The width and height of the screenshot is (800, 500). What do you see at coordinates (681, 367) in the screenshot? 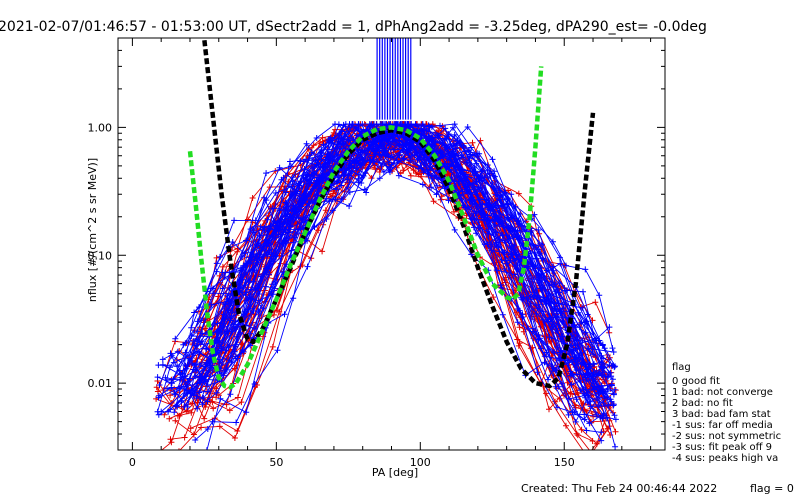
I see `legend-title: flag` at bounding box center [681, 367].